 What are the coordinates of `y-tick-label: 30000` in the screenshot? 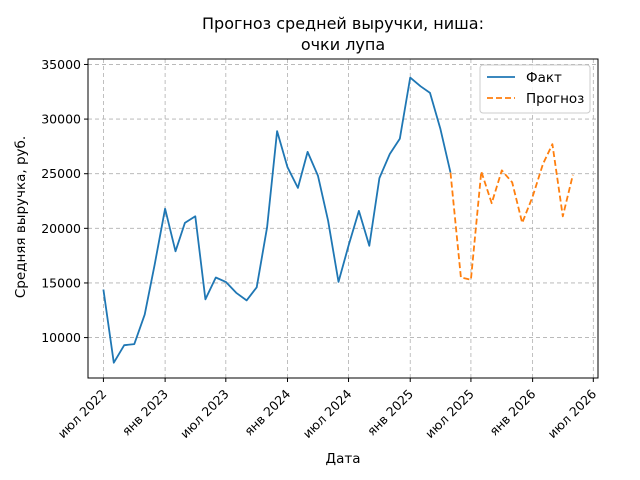 It's located at (61, 119).